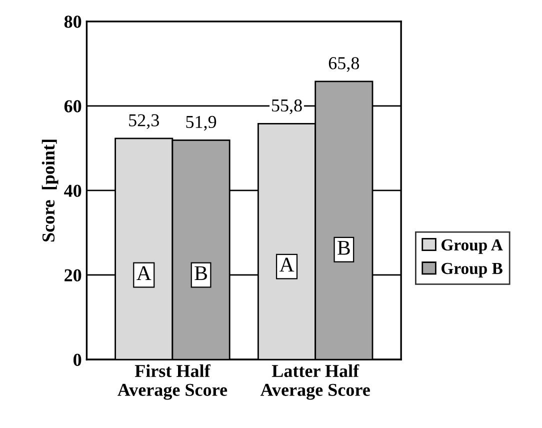  I want to click on data-label: 65,8, so click(344, 64).